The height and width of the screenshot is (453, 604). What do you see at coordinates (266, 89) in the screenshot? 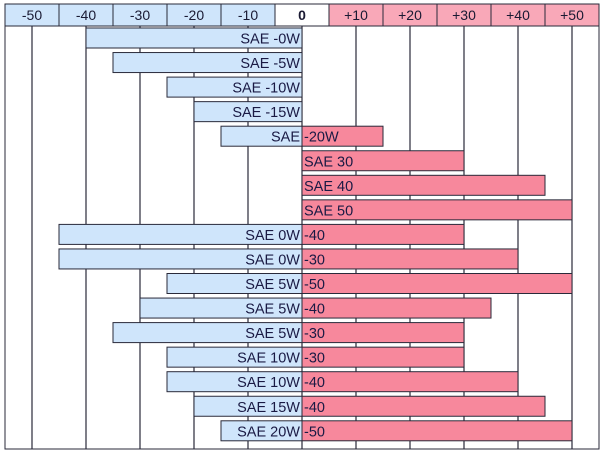
I see `bar-label-left: SAE -10W` at bounding box center [266, 89].